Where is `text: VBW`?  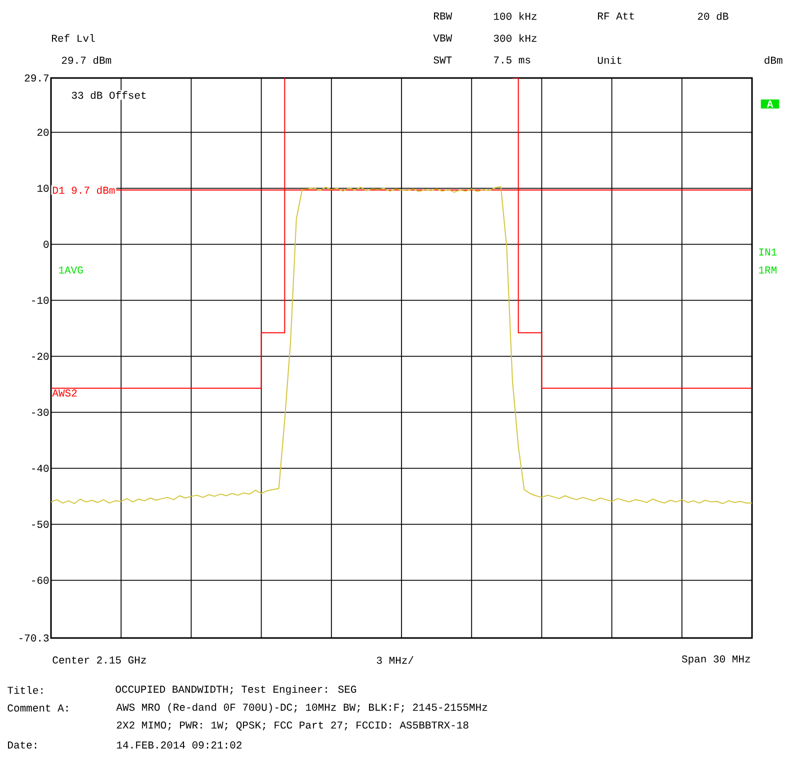 text: VBW is located at coordinates (442, 38).